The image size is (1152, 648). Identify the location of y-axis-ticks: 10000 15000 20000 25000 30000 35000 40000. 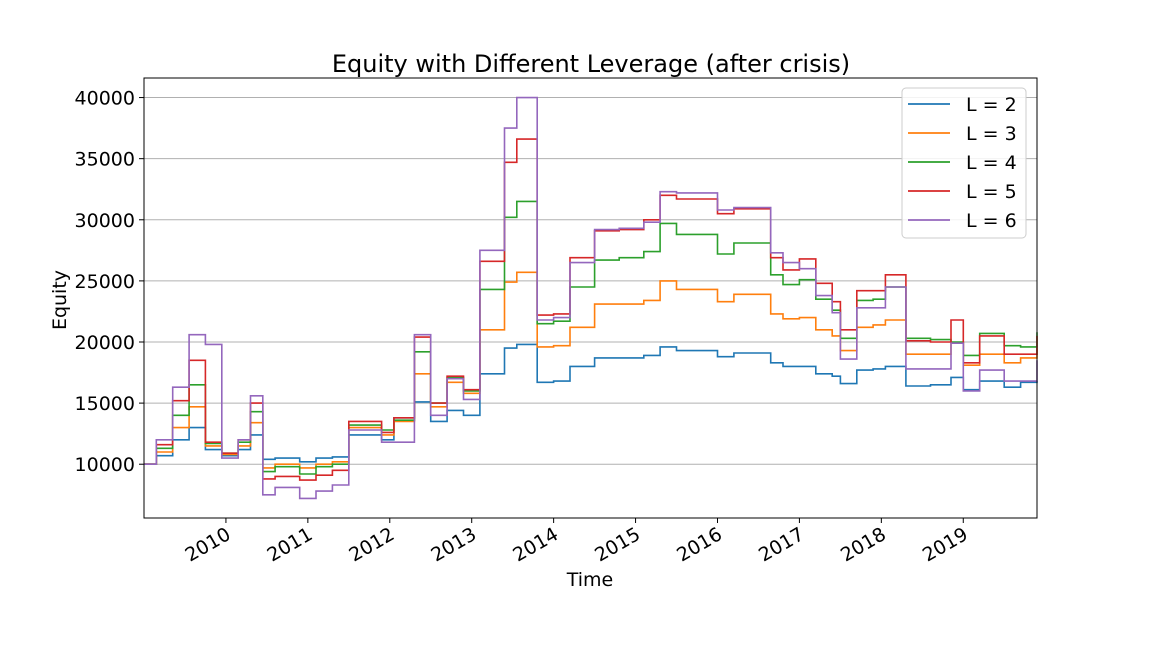
(109, 282).